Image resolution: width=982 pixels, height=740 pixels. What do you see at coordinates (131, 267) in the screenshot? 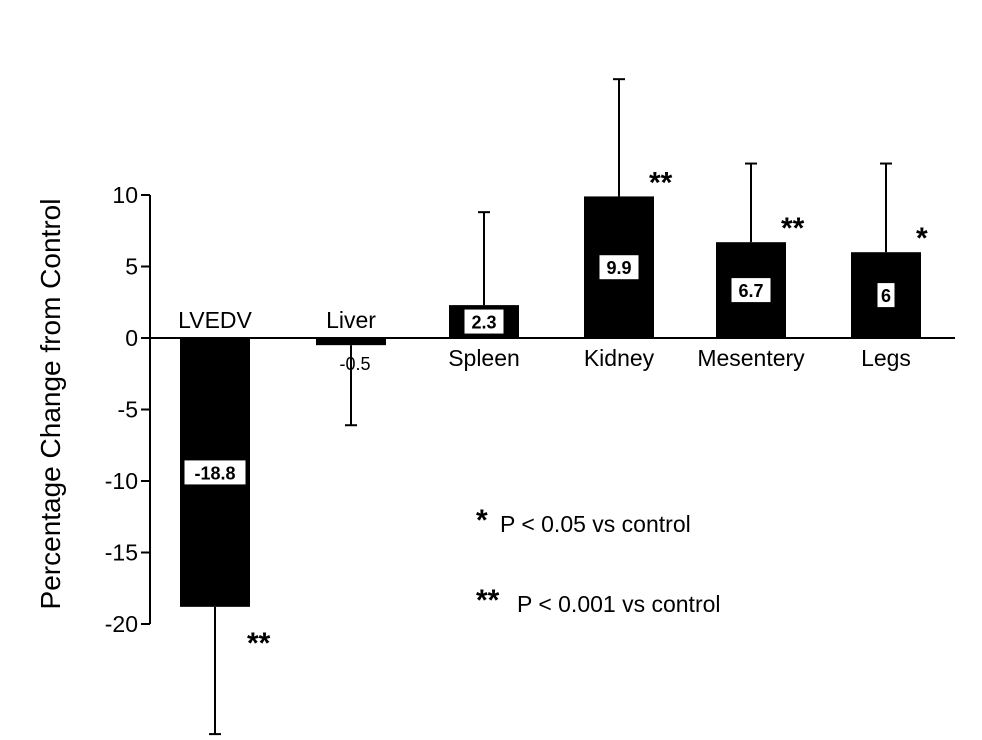
I see `y-tick-label: 5` at bounding box center [131, 267].